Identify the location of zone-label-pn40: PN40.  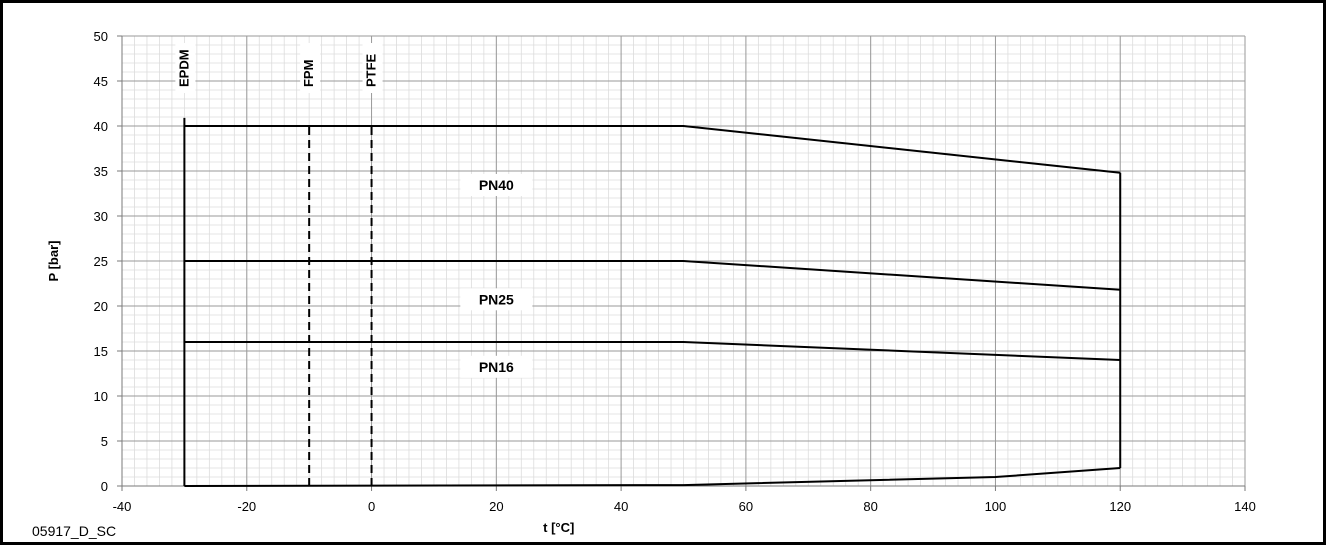
(496, 185).